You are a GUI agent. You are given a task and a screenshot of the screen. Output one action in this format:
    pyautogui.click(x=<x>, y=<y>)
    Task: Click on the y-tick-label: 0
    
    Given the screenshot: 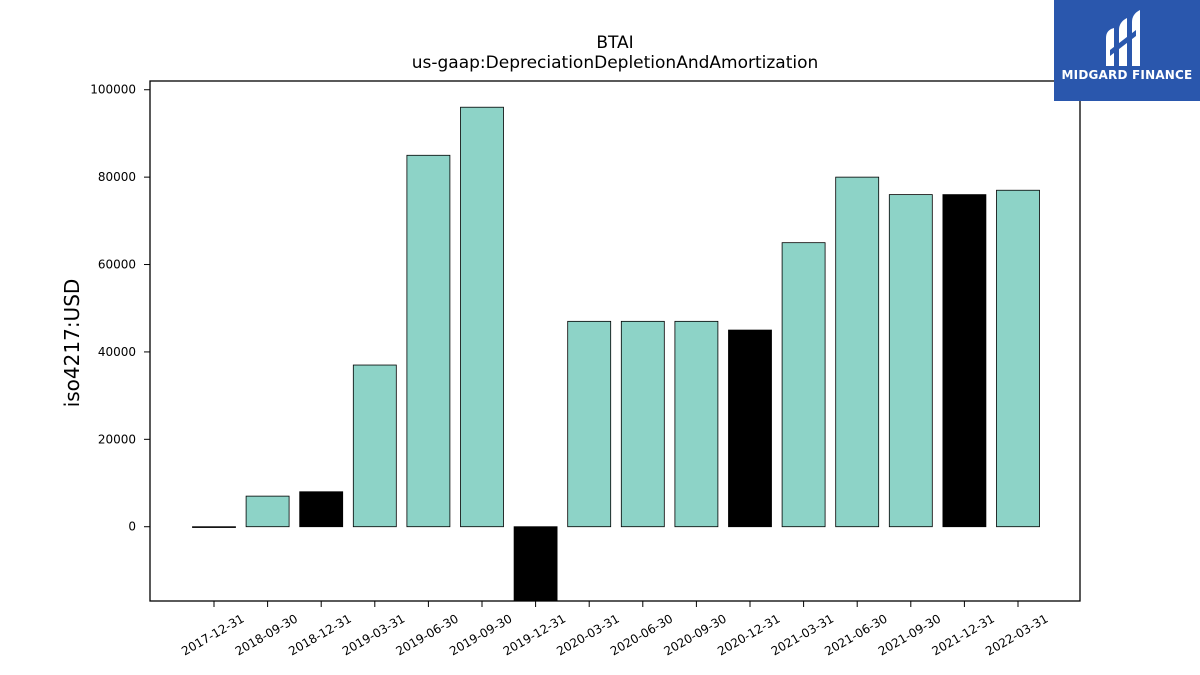 What is the action you would take?
    pyautogui.click(x=132, y=527)
    